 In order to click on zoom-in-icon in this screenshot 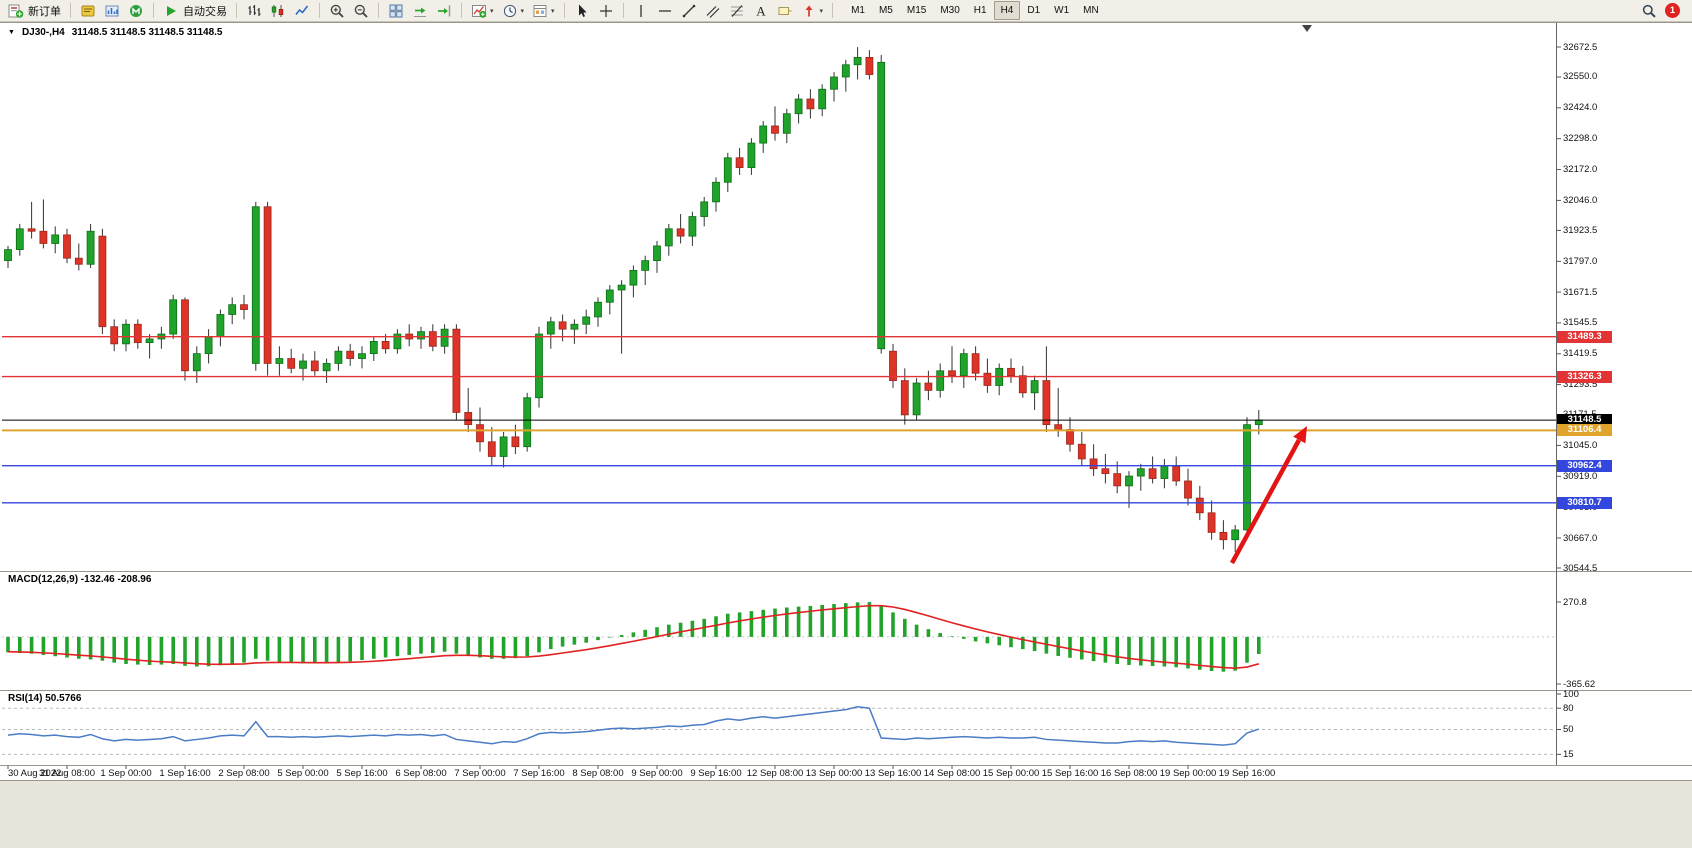, I will do `click(337, 11)`.